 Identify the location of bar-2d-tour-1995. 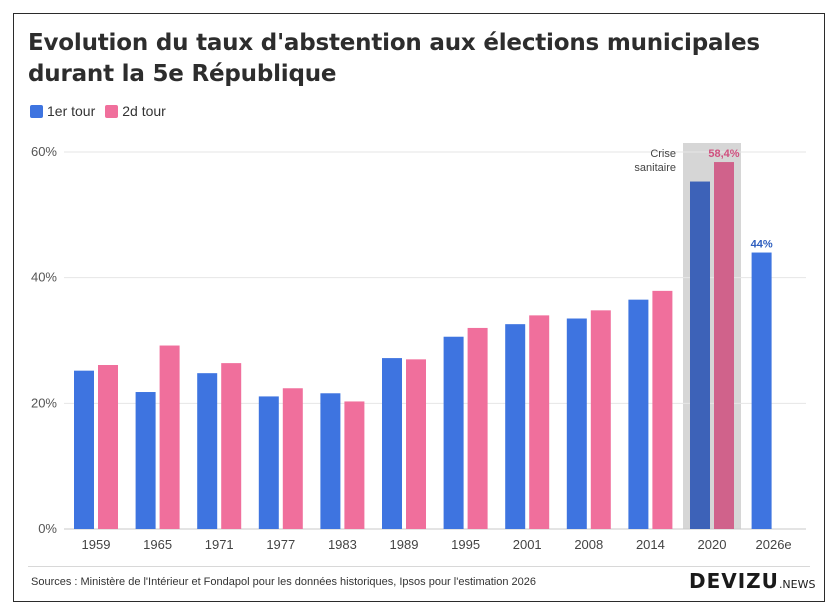
(477, 428).